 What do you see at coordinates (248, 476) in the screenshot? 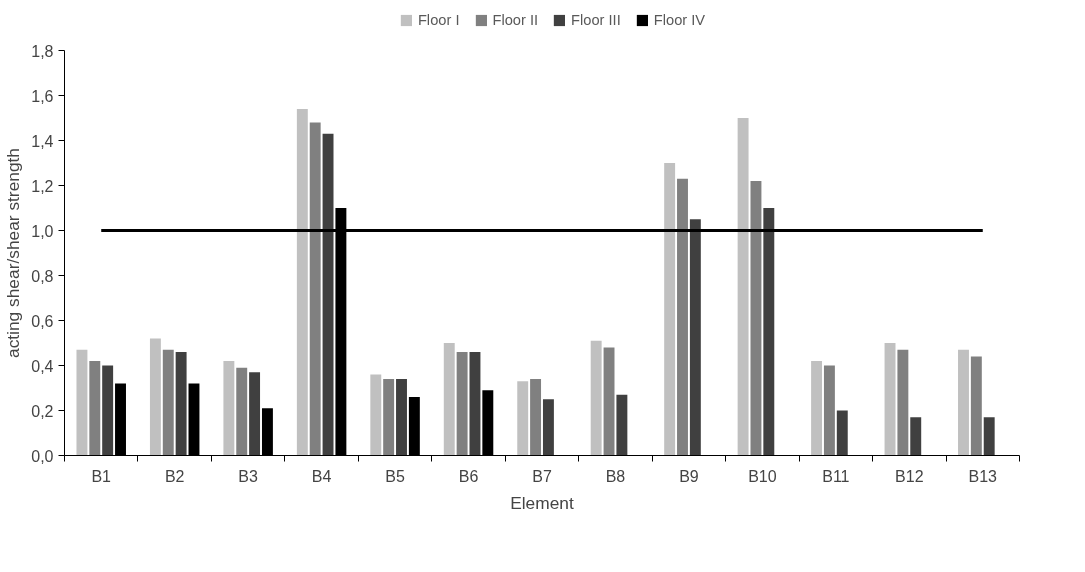
I see `x-tick-label: B3` at bounding box center [248, 476].